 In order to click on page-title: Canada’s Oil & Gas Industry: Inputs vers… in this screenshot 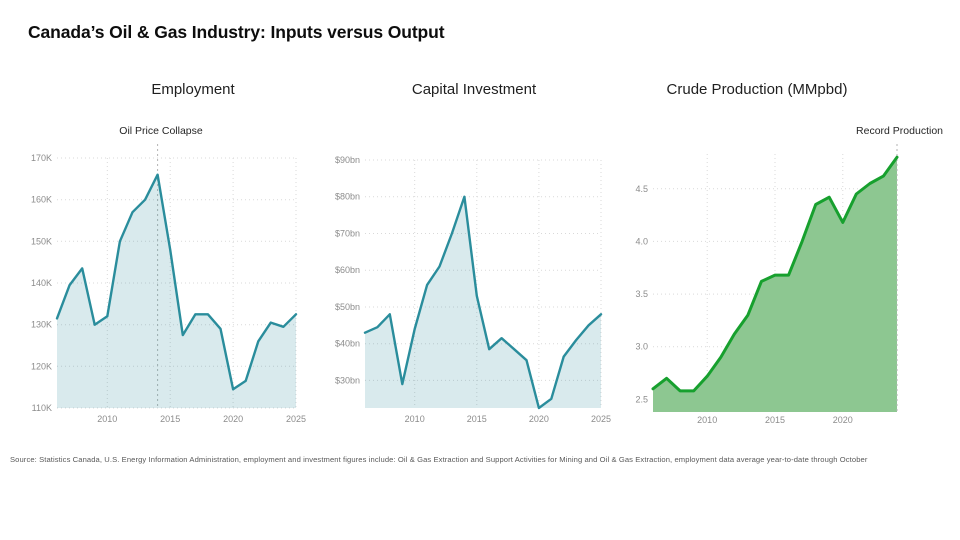, I will do `click(236, 32)`.